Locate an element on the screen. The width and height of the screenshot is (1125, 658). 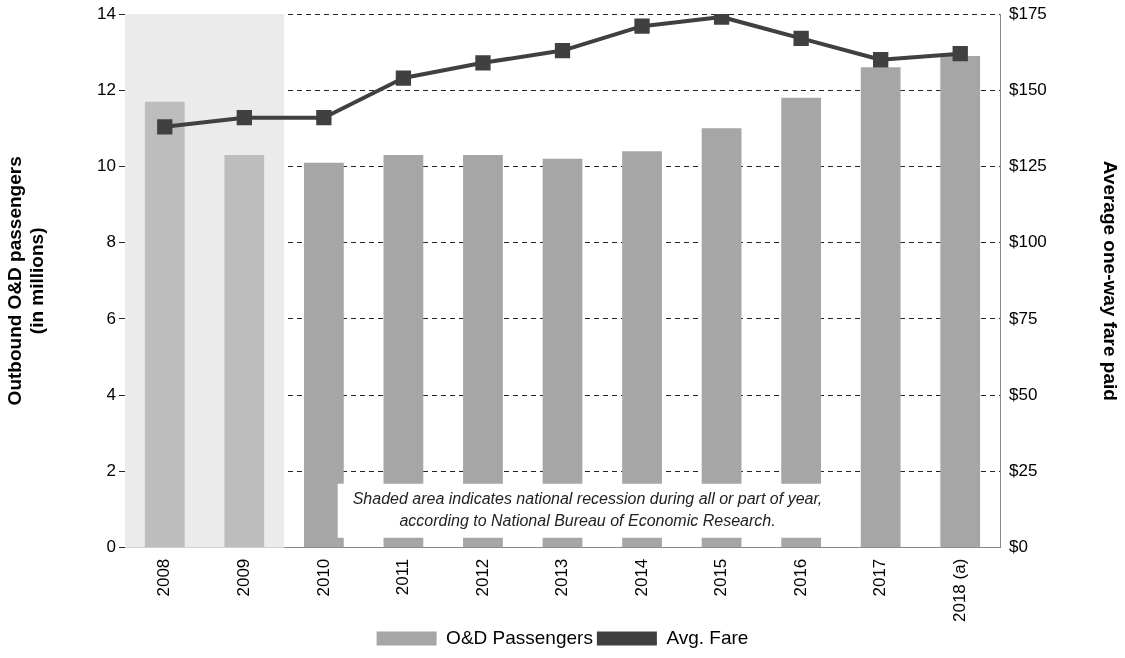
x-tick-label: 2011 is located at coordinates (403, 577).